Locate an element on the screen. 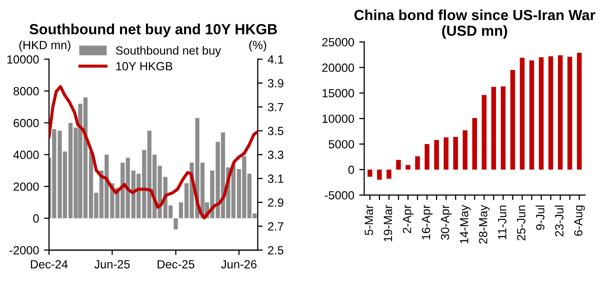 The image size is (605, 302). y-tick-label: 15000 is located at coordinates (338, 93).